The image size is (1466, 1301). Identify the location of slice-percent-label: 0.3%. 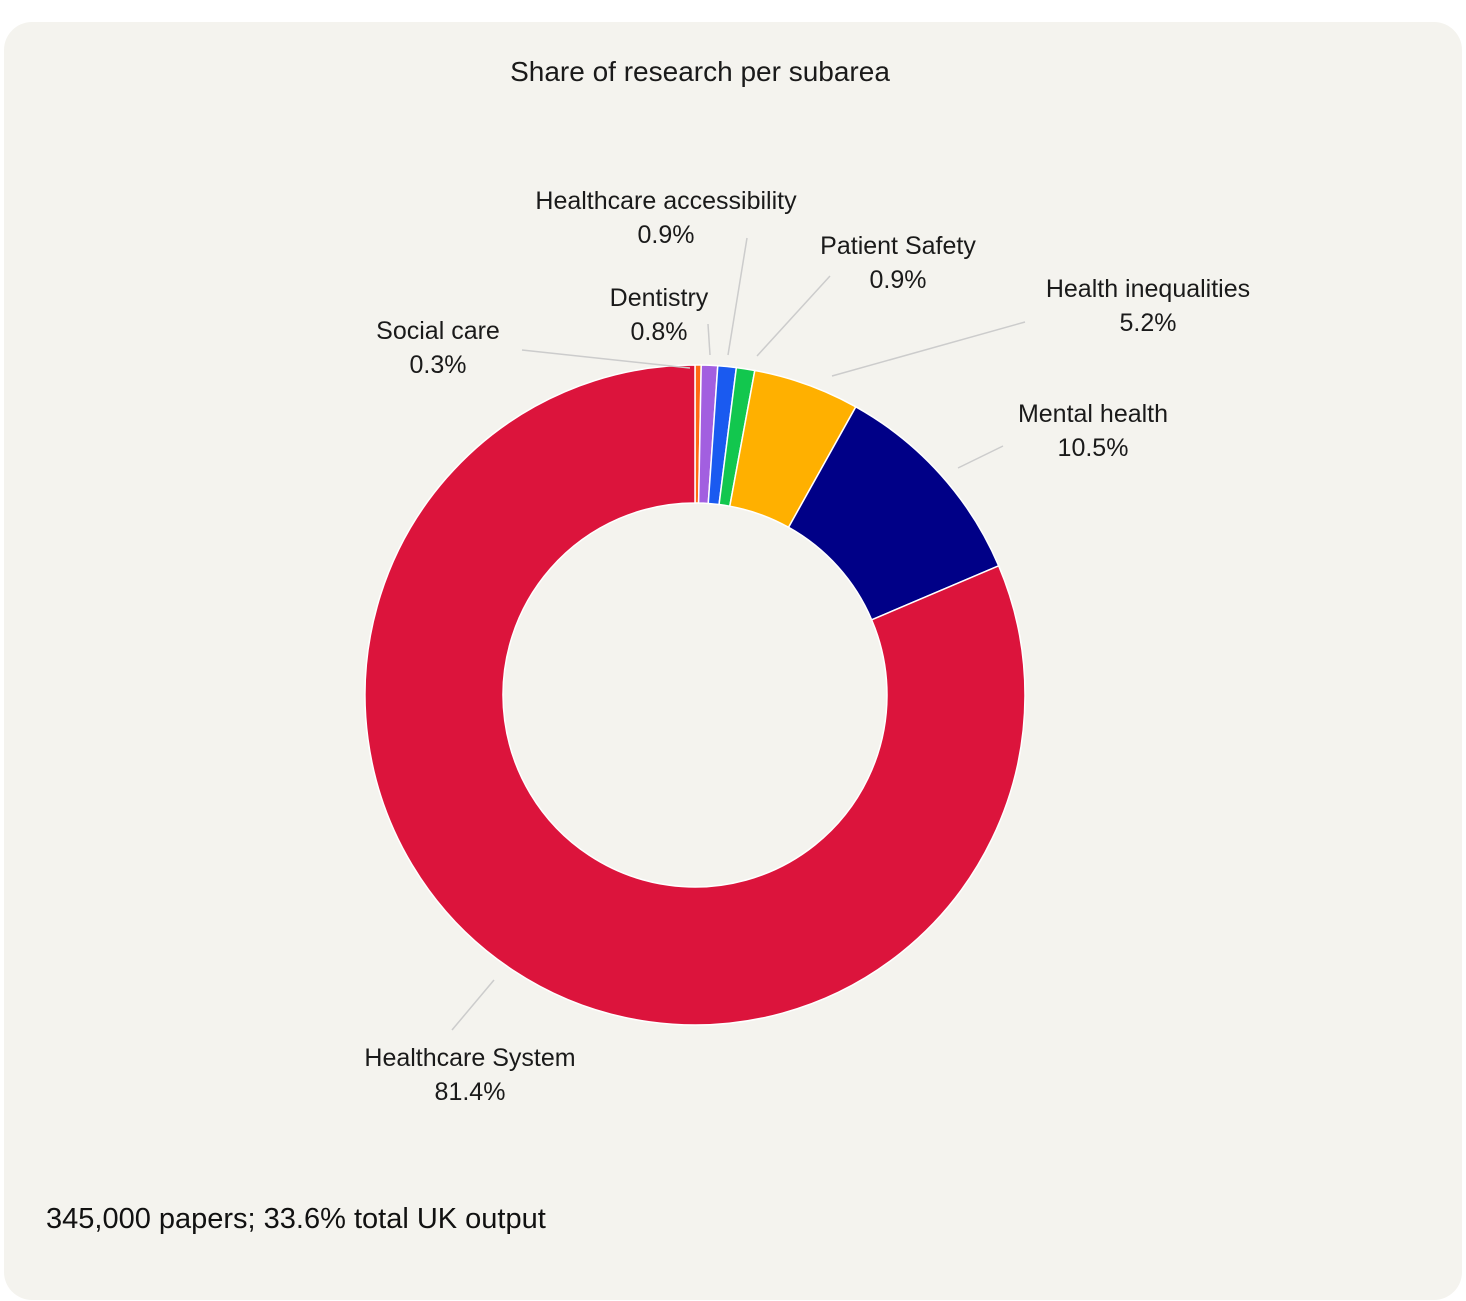
(438, 365).